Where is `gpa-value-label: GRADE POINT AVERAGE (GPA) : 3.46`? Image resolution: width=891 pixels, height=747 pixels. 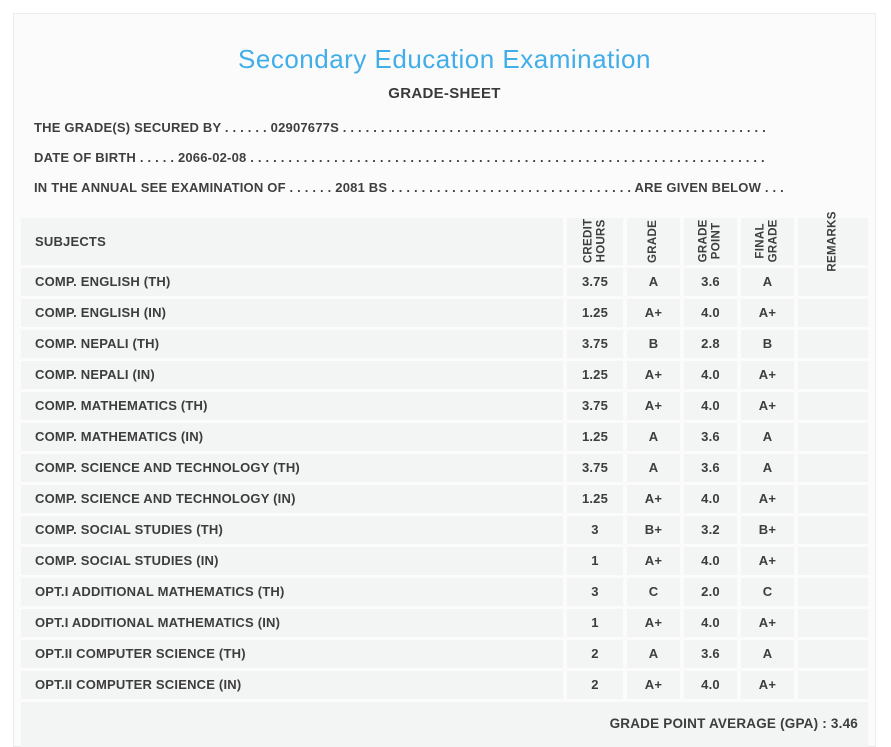 gpa-value-label: GRADE POINT AVERAGE (GPA) : 3.46 is located at coordinates (733, 723).